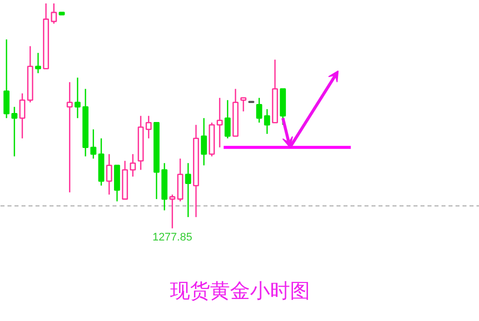 This screenshot has width=479, height=321. I want to click on text: 现货黄金小时图, so click(240, 290).